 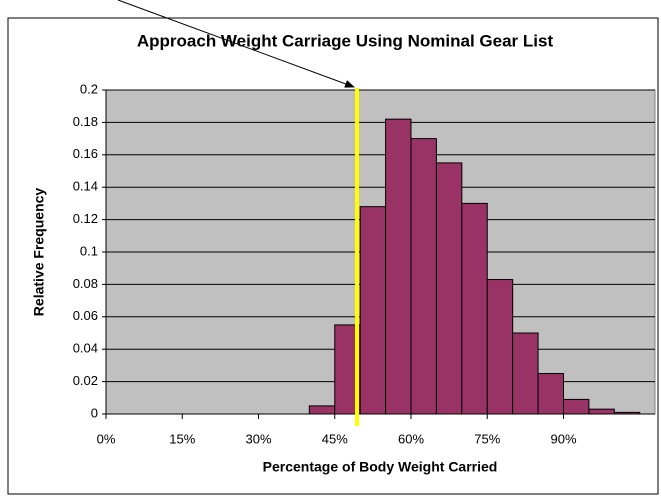 What do you see at coordinates (335, 438) in the screenshot?
I see `x-tick-label: 45%` at bounding box center [335, 438].